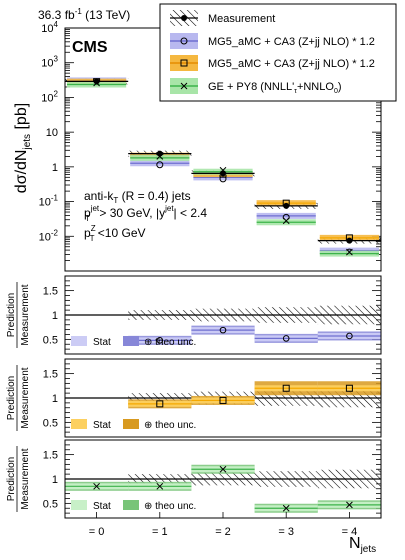 This screenshot has width=405, height=560. I want to click on legend-geneva-marker, so click(184, 86).